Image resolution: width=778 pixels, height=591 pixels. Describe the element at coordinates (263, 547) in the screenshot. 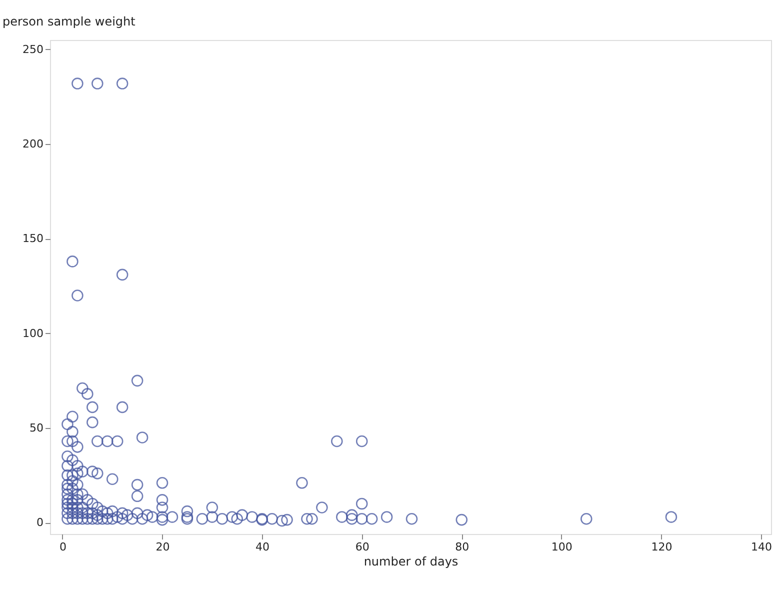

I see `x-tick-label: 40` at that location.